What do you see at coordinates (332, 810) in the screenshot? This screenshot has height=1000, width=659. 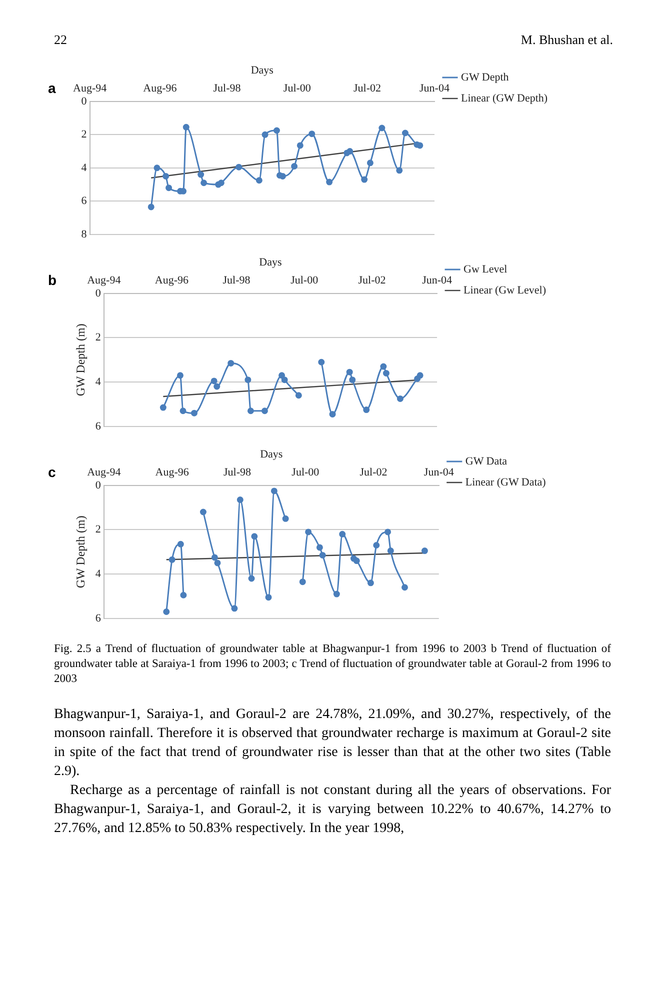 I see `text: Recharge as a percentage of rainfall is not constant during all the years of observations. For Bhagwanpur-1, Saraiya-1, and Goraul-2, it is varying between 10.22% to 40.67%, 14.27% to 27.76%, and 12.85% to 50.83% respectively. In the year 1998,` at bounding box center [332, 810].